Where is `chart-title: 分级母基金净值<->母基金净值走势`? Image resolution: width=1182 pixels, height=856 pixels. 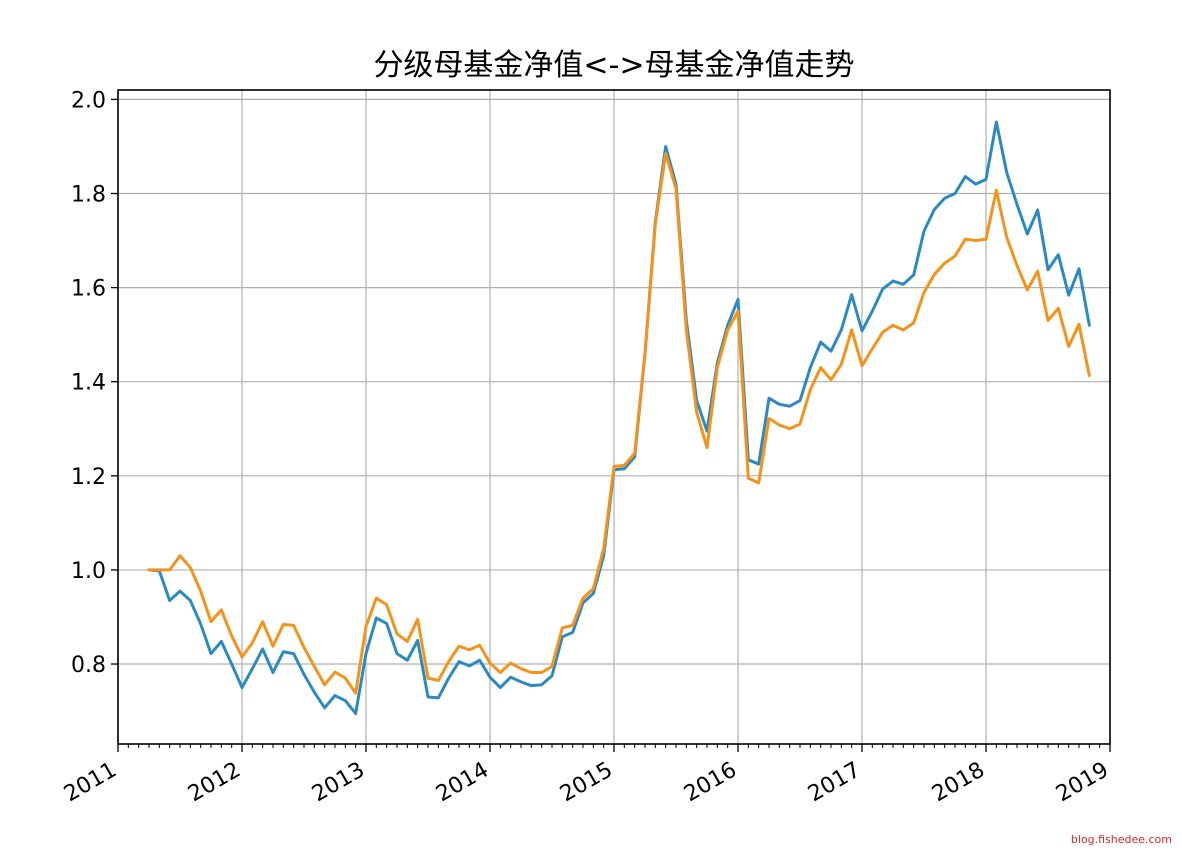
chart-title: 分级母基金净值<->母基金净值走势 is located at coordinates (613, 65).